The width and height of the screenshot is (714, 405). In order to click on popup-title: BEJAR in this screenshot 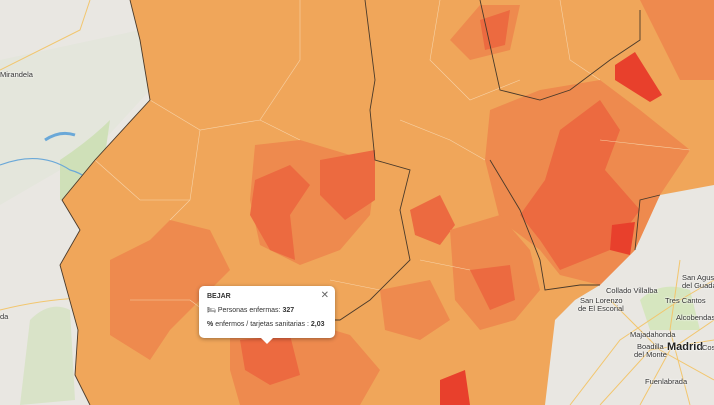, I will do `click(219, 296)`.